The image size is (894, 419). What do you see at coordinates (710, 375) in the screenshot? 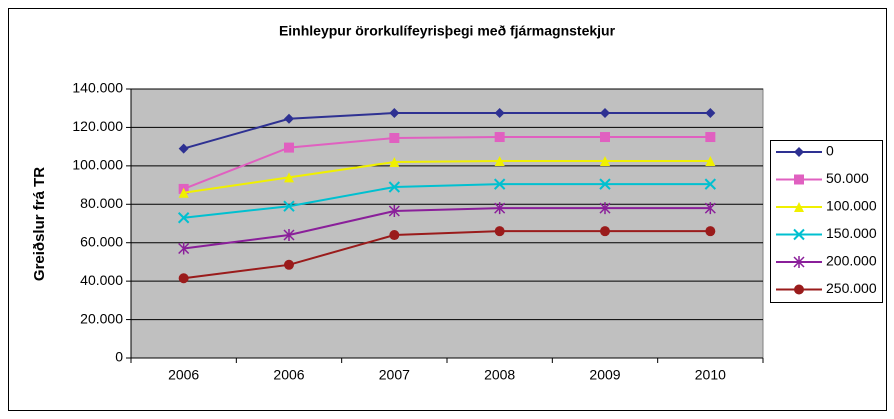
I see `x-tick-label: 2010` at bounding box center [710, 375].